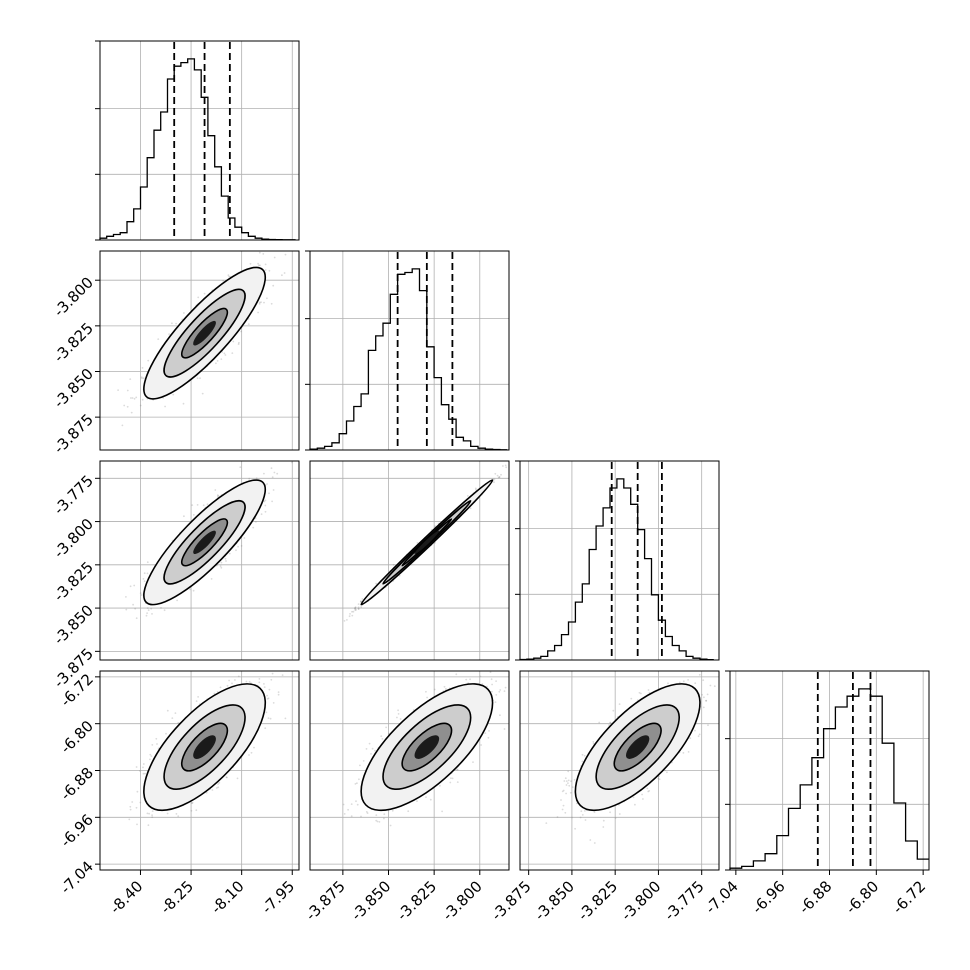 This screenshot has width=970, height=970. I want to click on panel-2-0: -3.875-3.850-3.825-3.800-3.775, so click(175, 576).